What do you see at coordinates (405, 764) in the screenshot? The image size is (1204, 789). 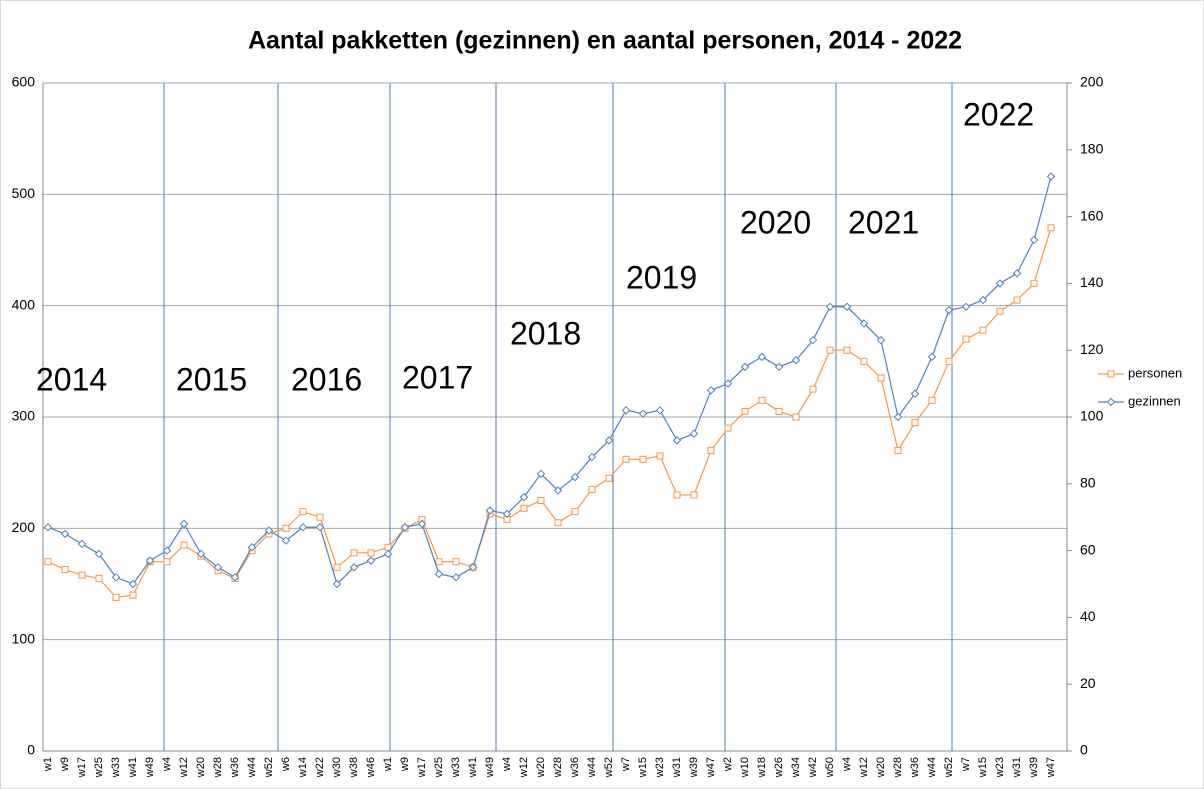 I see `x-tick-label: w9` at bounding box center [405, 764].